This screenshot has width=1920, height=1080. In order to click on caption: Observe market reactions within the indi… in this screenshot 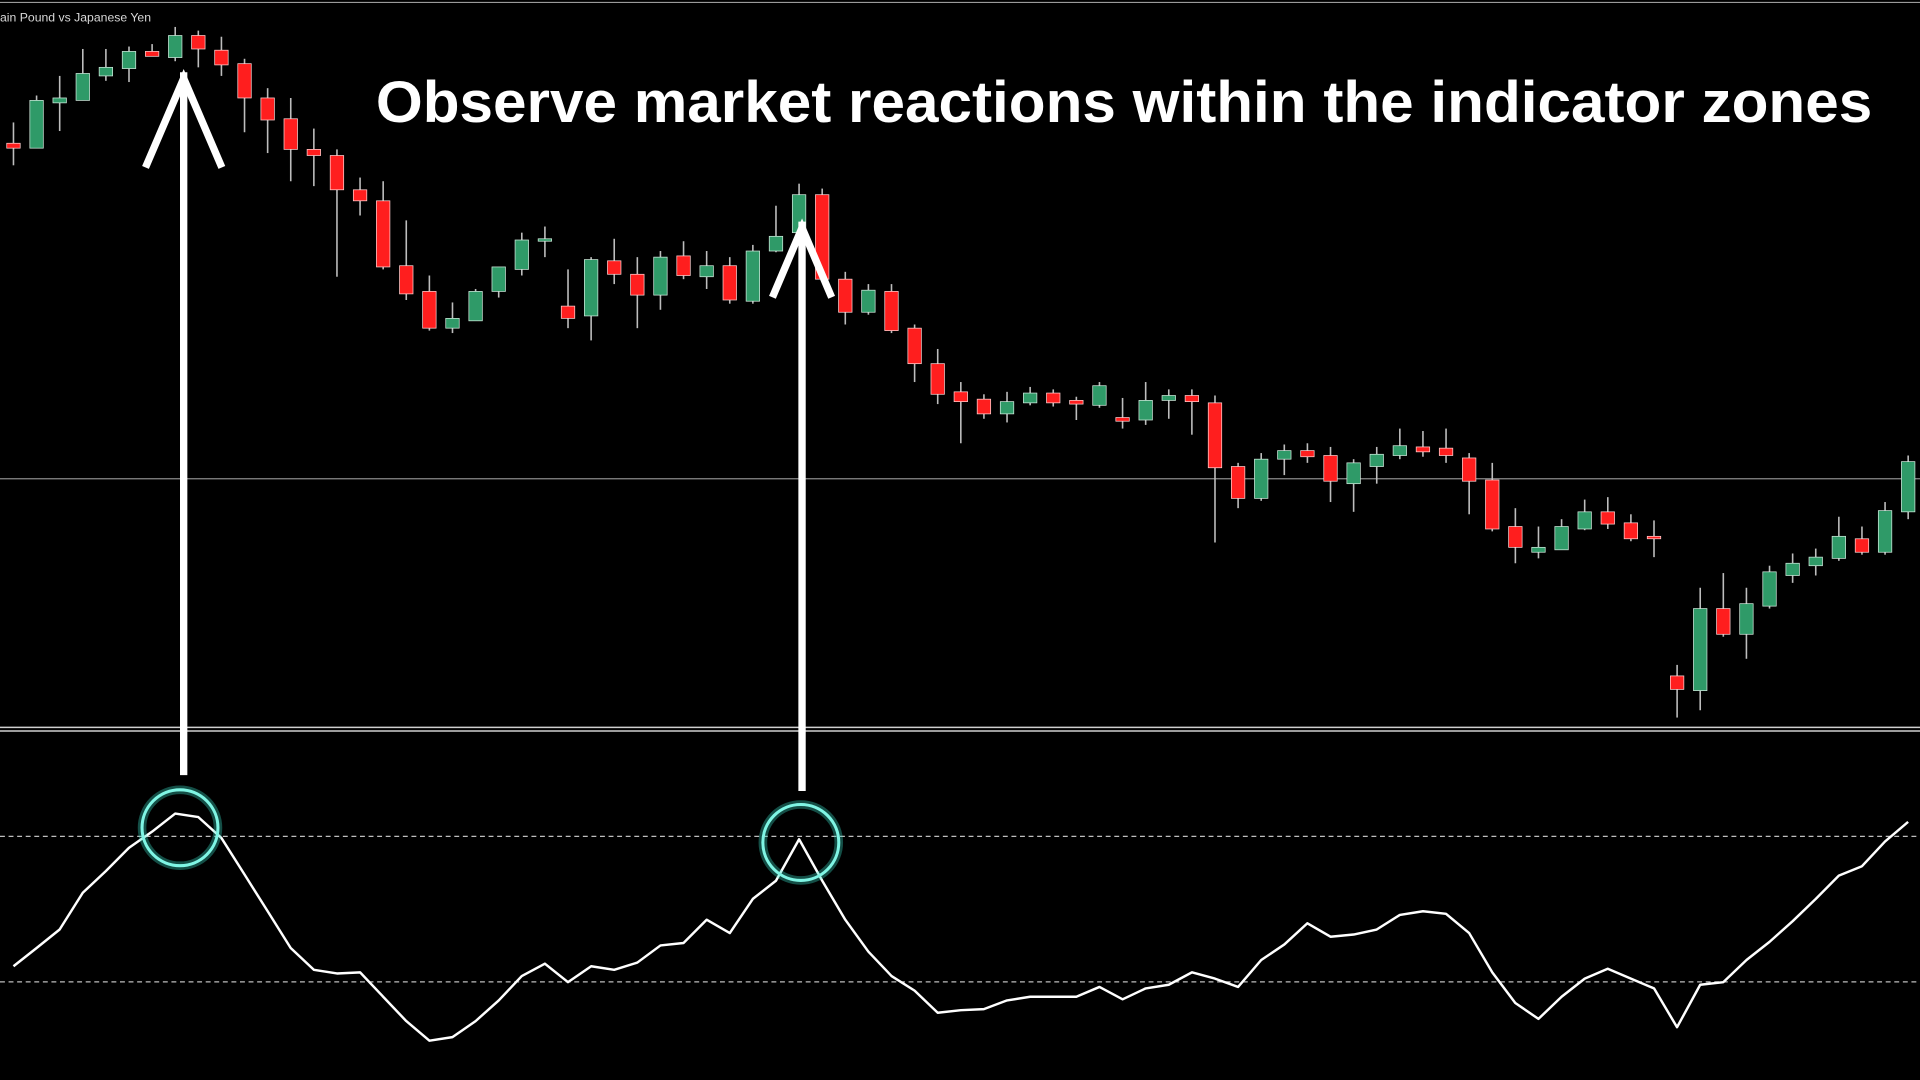, I will do `click(1124, 102)`.